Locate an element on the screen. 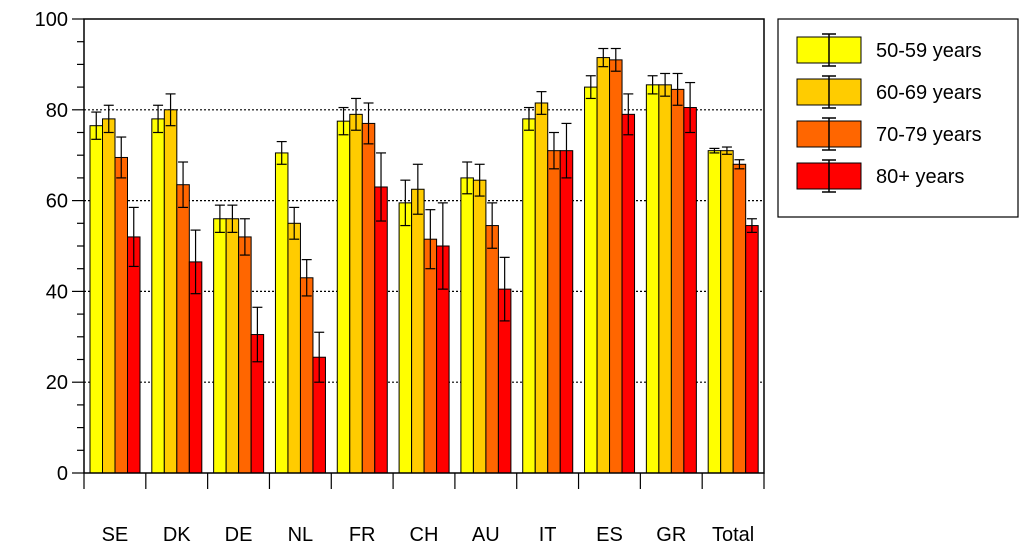  y-tick-label-20: 20 is located at coordinates (57, 383).